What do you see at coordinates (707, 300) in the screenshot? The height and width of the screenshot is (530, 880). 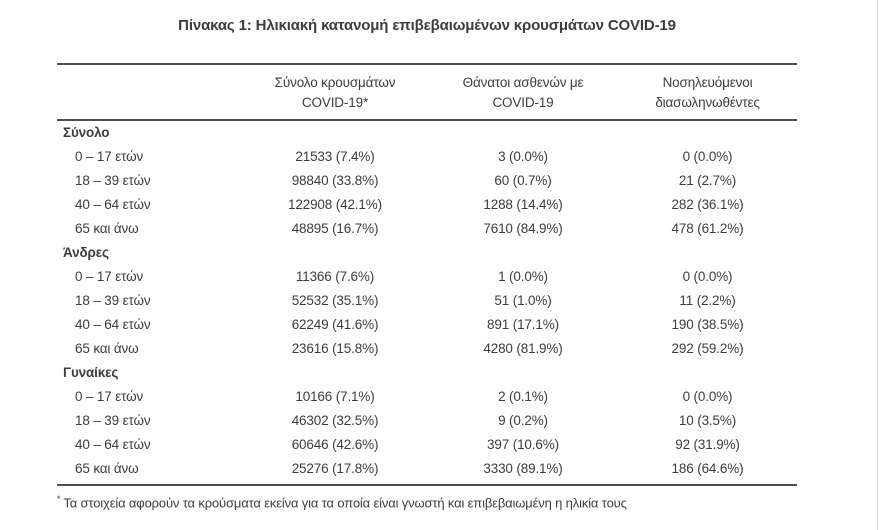 I see `intubated-cell: 11 (2.2%)` at bounding box center [707, 300].